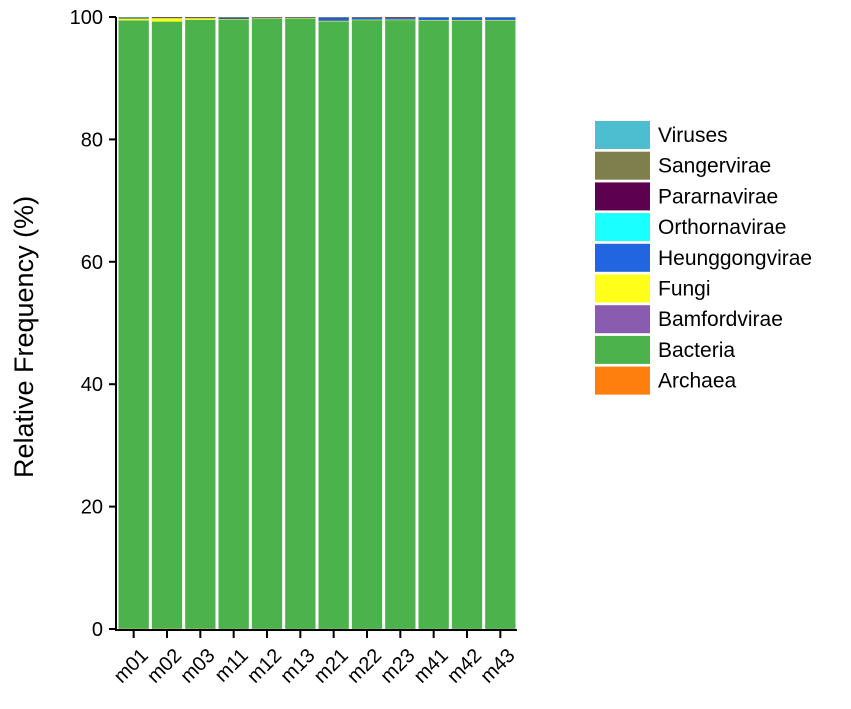 This screenshot has width=851, height=709. I want to click on legend-swatch-archaea, so click(622, 380).